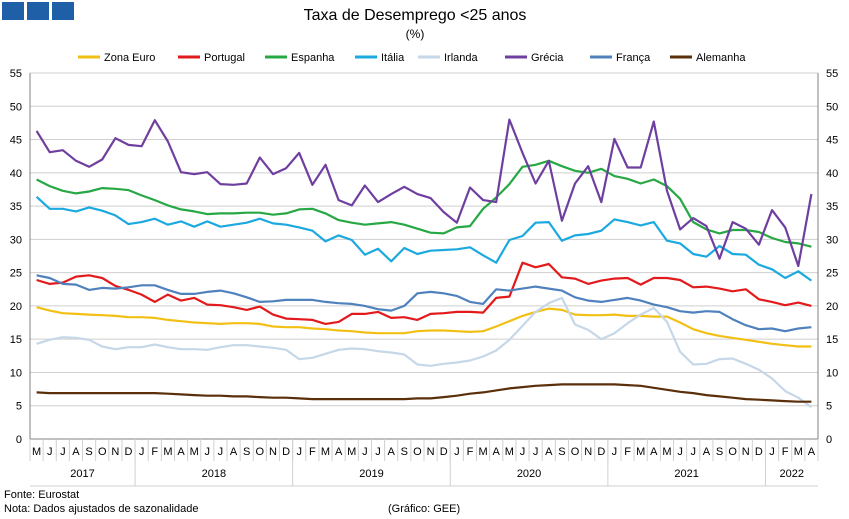 Image resolution: width=849 pixels, height=519 pixels. Describe the element at coordinates (832, 240) in the screenshot. I see `y-tick-label-right: 30` at that location.